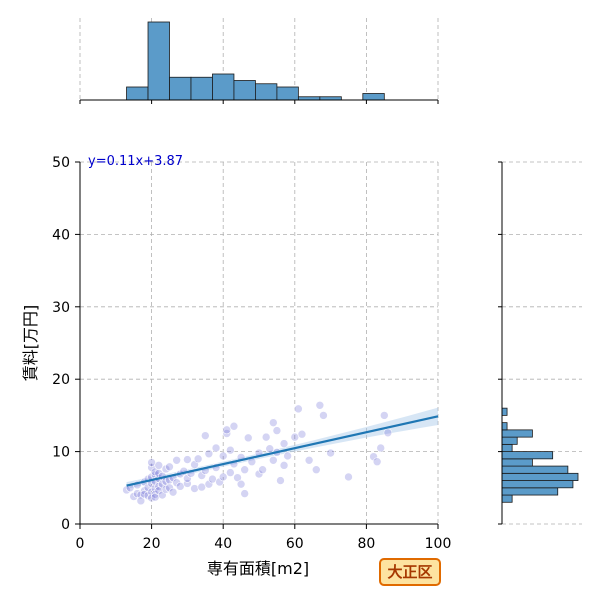 This screenshot has width=600, height=600. Describe the element at coordinates (366, 544) in the screenshot. I see `x-tick-label: 80` at that location.